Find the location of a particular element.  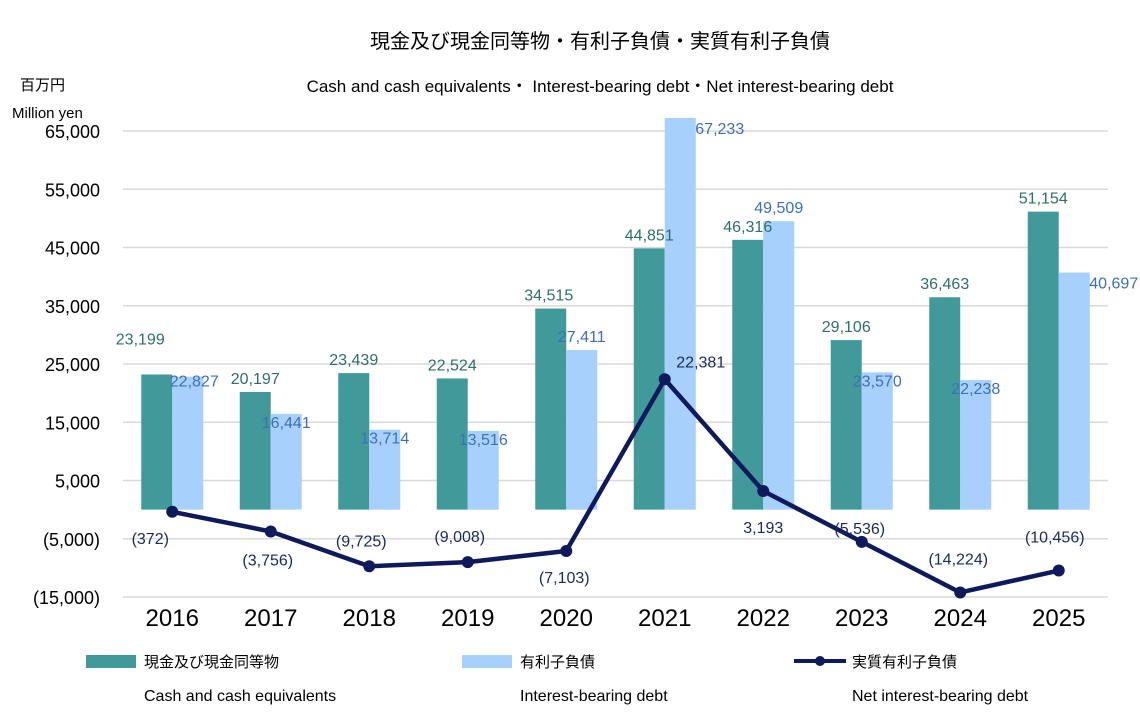

data-label-cash: 22,524 is located at coordinates (452, 365).